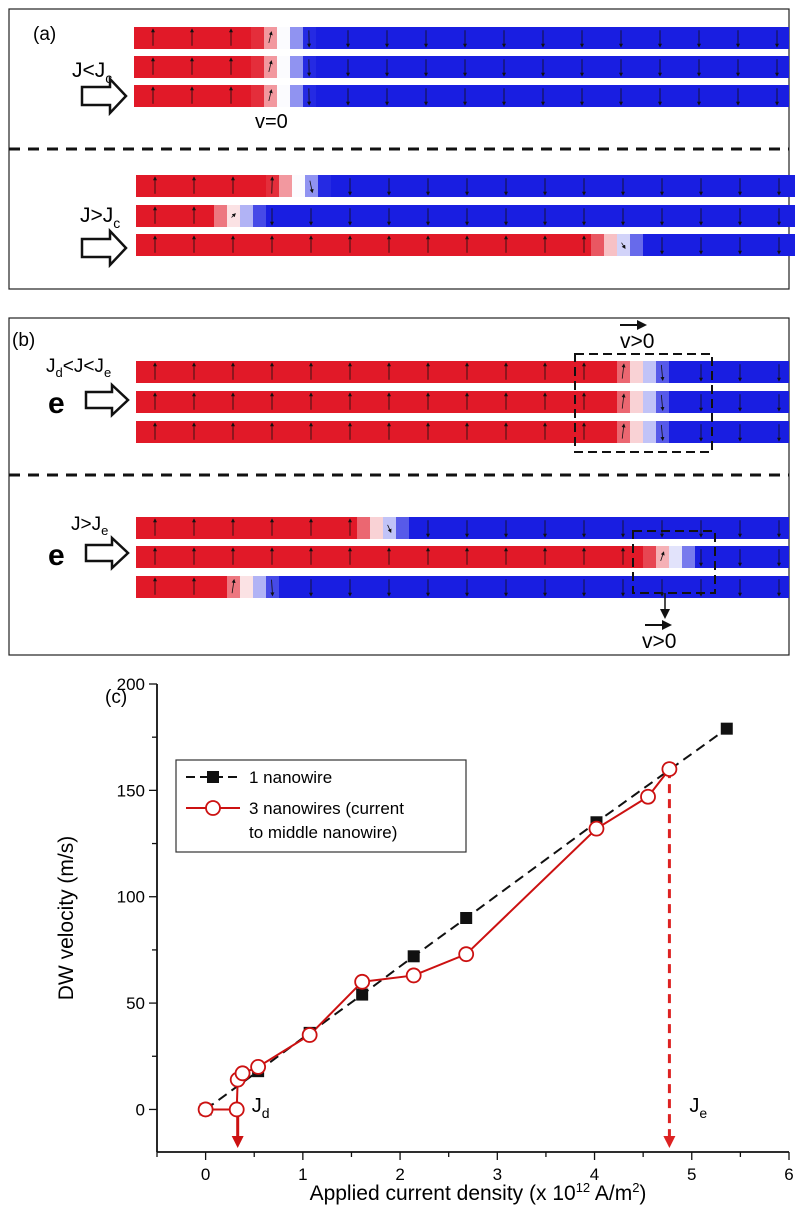  What do you see at coordinates (100, 217) in the screenshot?
I see `panel-a-bottom-current-label: J>Jc` at bounding box center [100, 217].